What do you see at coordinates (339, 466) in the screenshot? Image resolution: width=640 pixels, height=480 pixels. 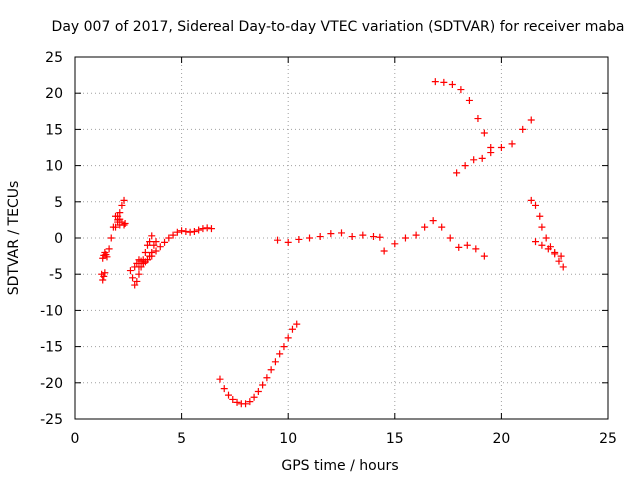 I see `x-axis-label: GPS time / hours` at bounding box center [339, 466].